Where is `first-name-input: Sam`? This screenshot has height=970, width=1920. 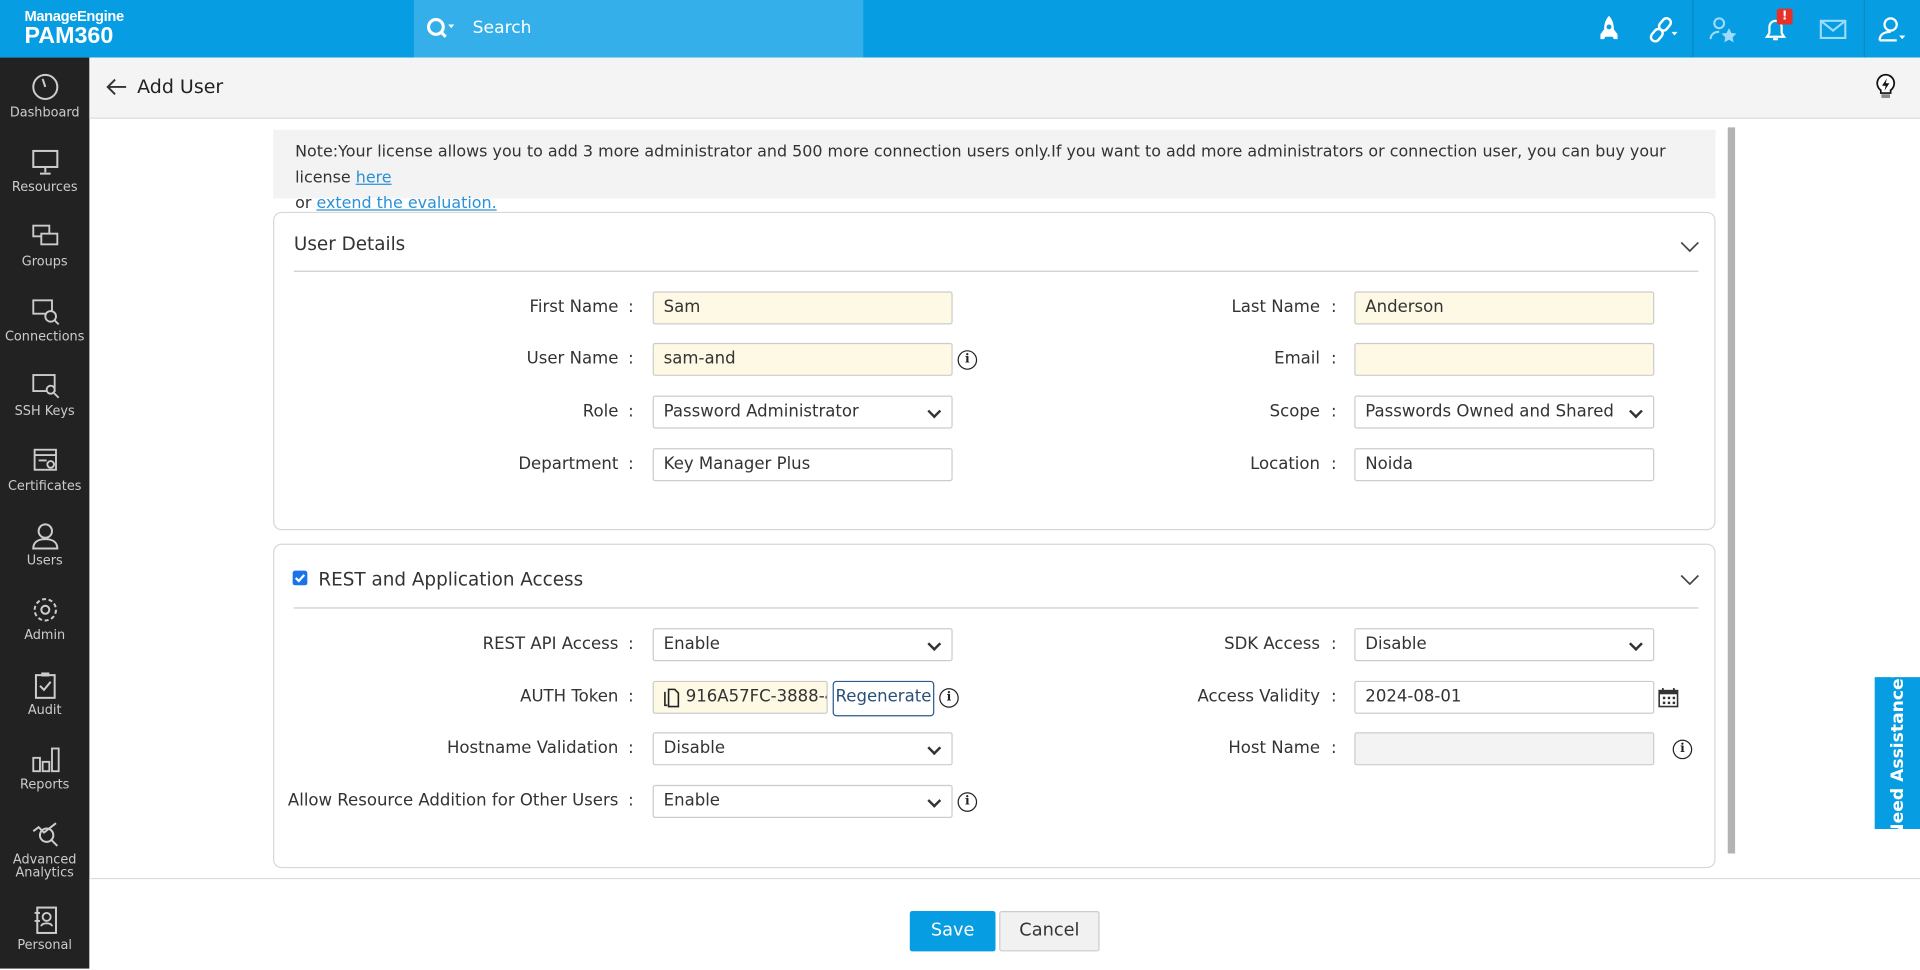
first-name-input: Sam is located at coordinates (802, 308).